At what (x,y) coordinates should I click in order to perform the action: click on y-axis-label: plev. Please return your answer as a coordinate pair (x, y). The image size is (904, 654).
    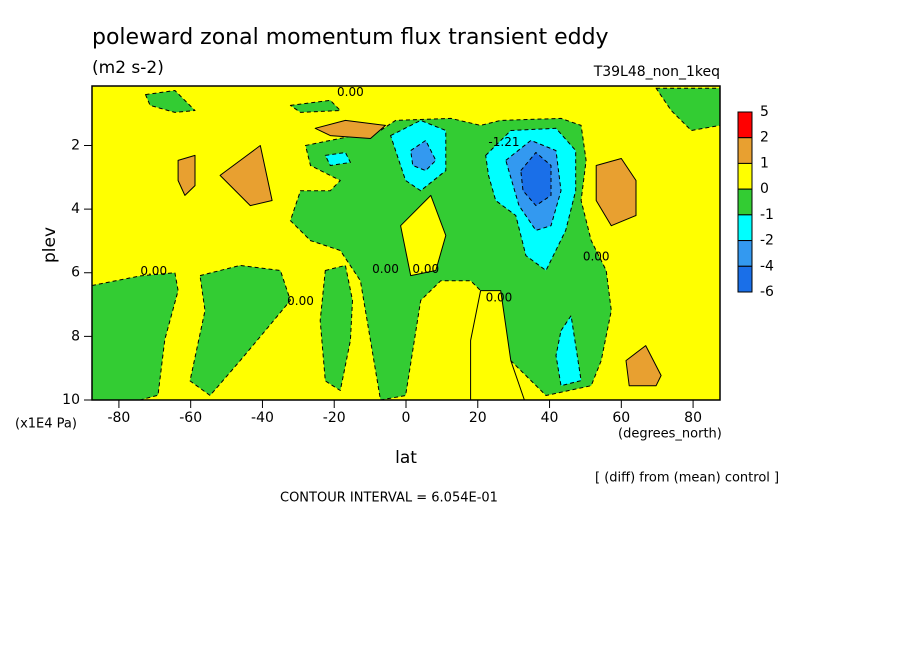
    Looking at the image, I should click on (50, 245).